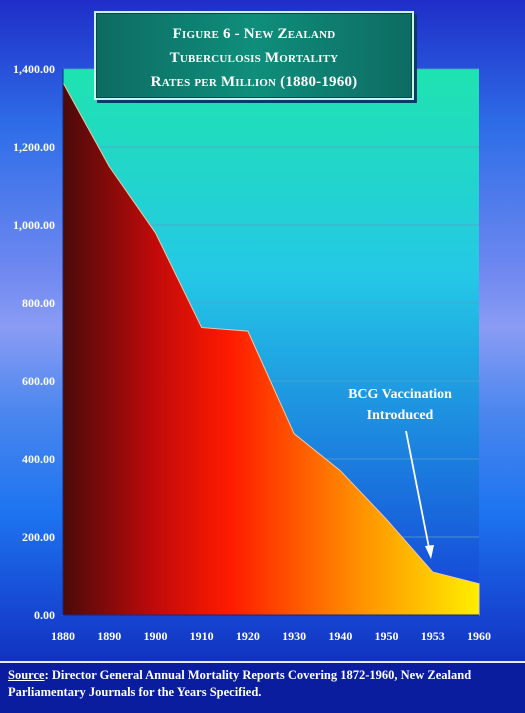 The image size is (525, 713). I want to click on x-tick-label: 1890, so click(109, 636).